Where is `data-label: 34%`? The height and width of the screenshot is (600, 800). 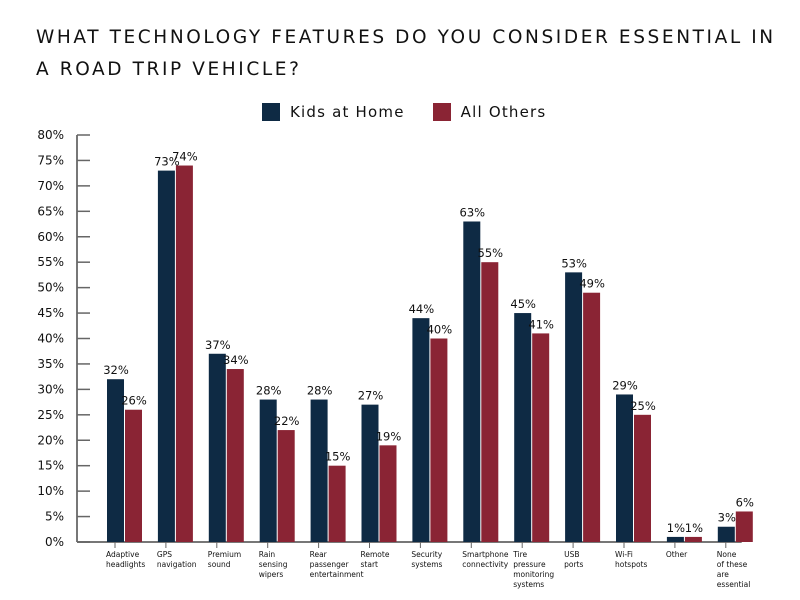
data-label: 34% is located at coordinates (236, 360).